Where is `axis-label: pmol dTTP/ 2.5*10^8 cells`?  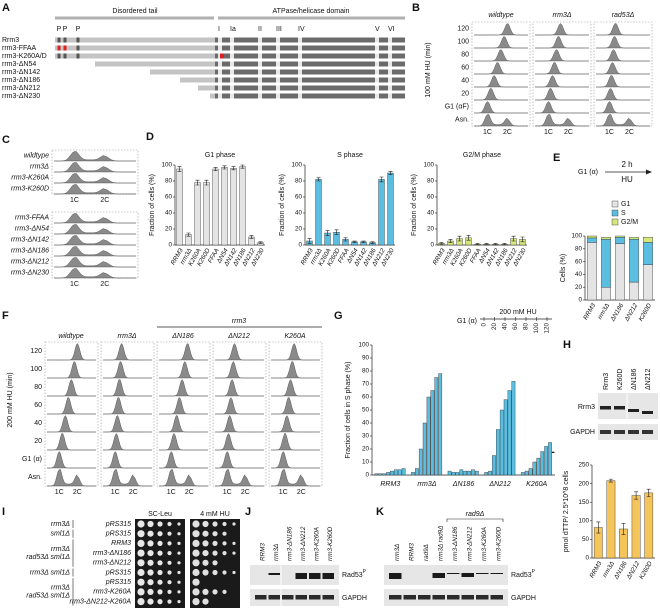 axis-label: pmol dTTP/ 2.5*10^8 cells is located at coordinates (566, 511).